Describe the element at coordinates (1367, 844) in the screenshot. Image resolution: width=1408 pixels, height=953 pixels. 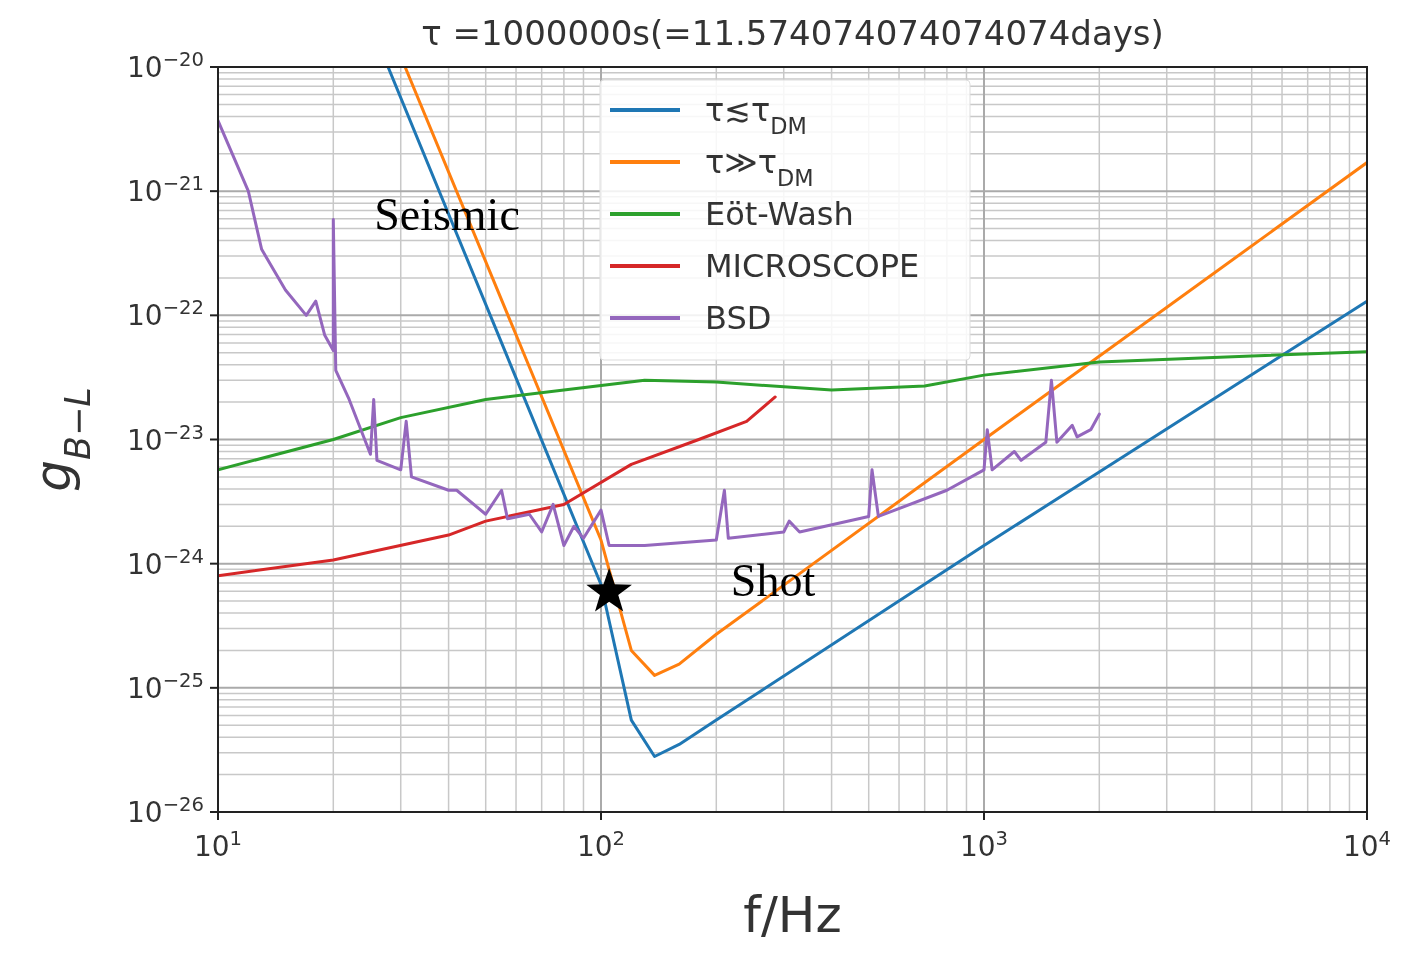
I see `x-tick-label: 10$^{4}$` at that location.